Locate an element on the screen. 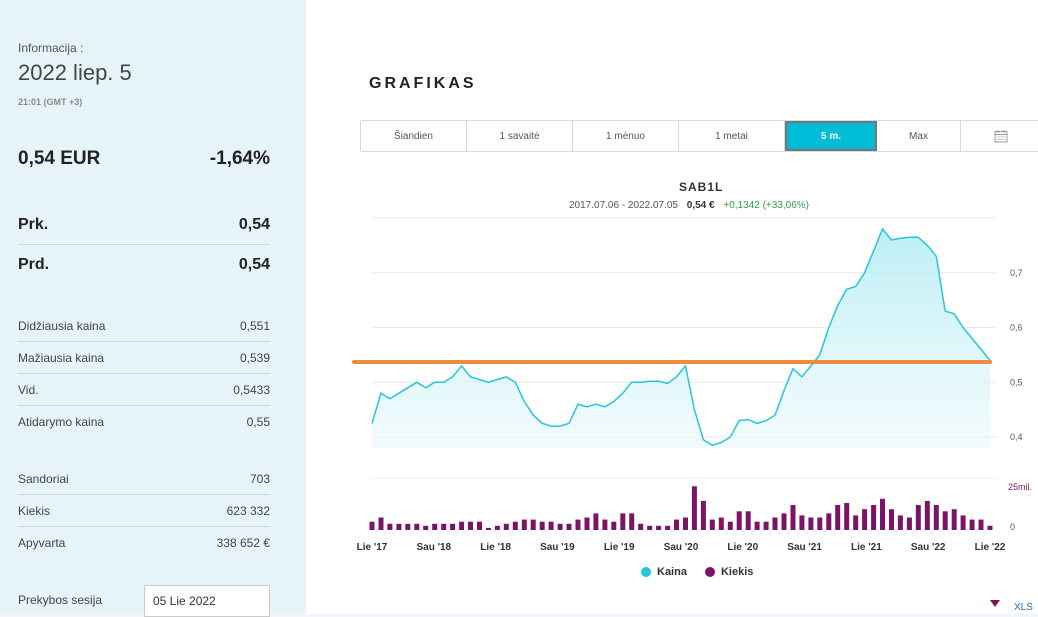  legend-label-price: Kaina is located at coordinates (672, 572).